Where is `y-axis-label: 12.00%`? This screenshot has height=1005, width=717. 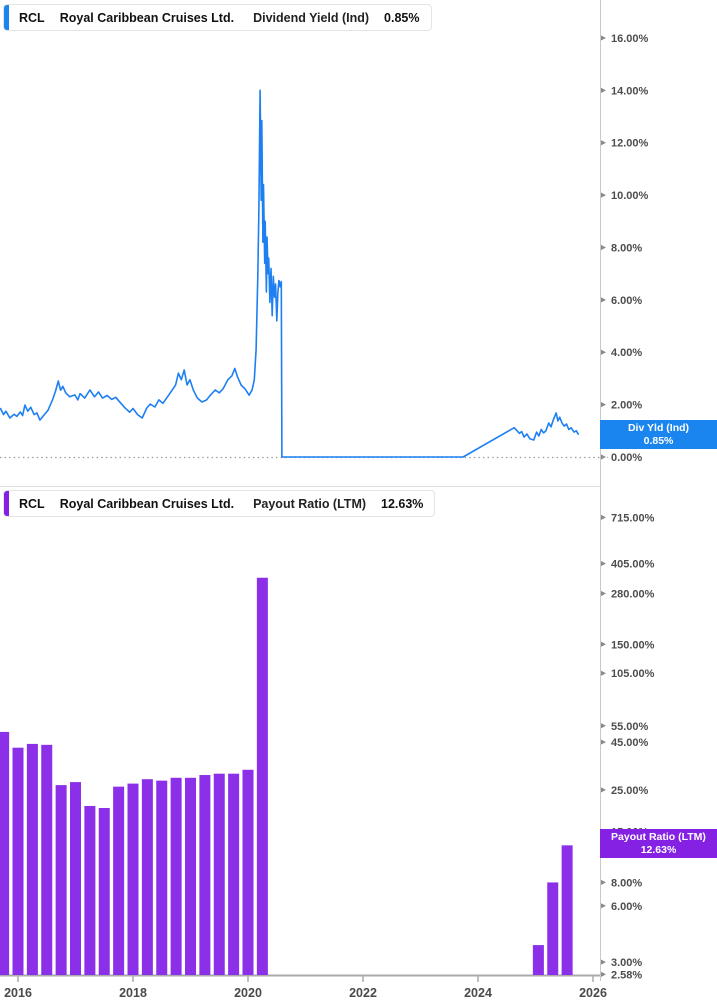 y-axis-label: 12.00% is located at coordinates (630, 144).